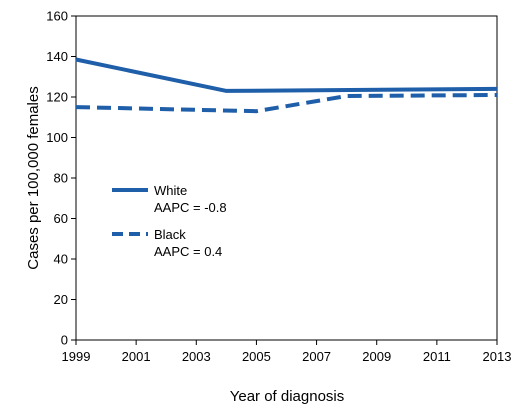  Describe the element at coordinates (33, 177) in the screenshot. I see `y-axis-title: Cases per 100,000 females` at that location.